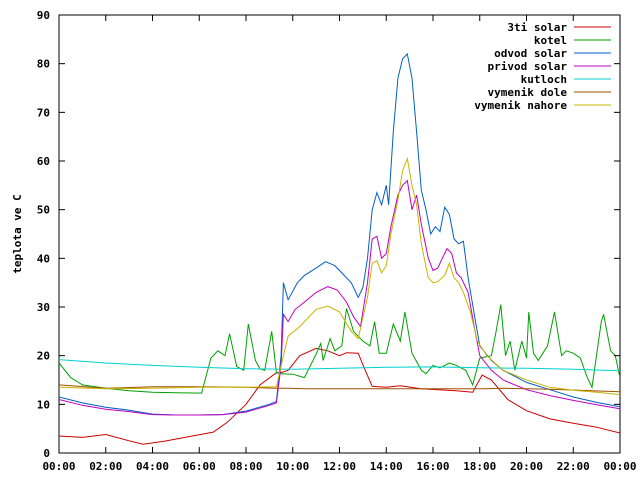 Image resolution: width=640 pixels, height=480 pixels. Describe the element at coordinates (339, 365) in the screenshot. I see `series-line-kutloch` at that location.